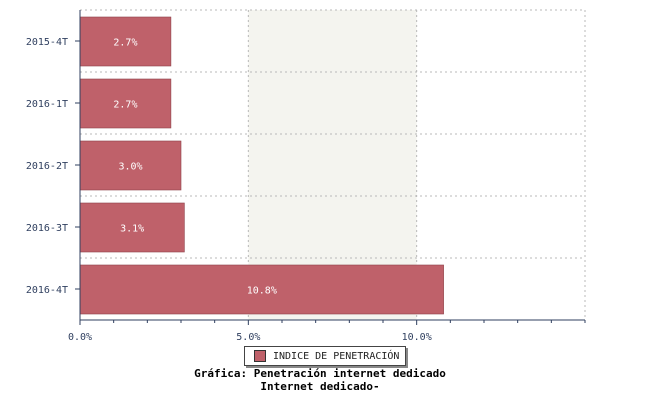 The height and width of the screenshot is (400, 650). What do you see at coordinates (417, 337) in the screenshot?
I see `x-tick-label: 10.0%` at bounding box center [417, 337].